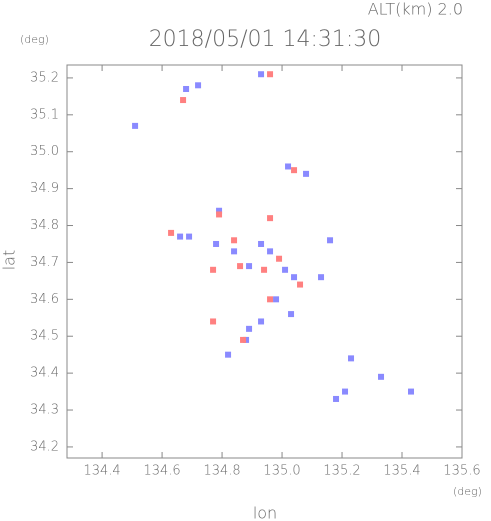  I want to click on y-tick-label: 34.8, so click(44, 225).